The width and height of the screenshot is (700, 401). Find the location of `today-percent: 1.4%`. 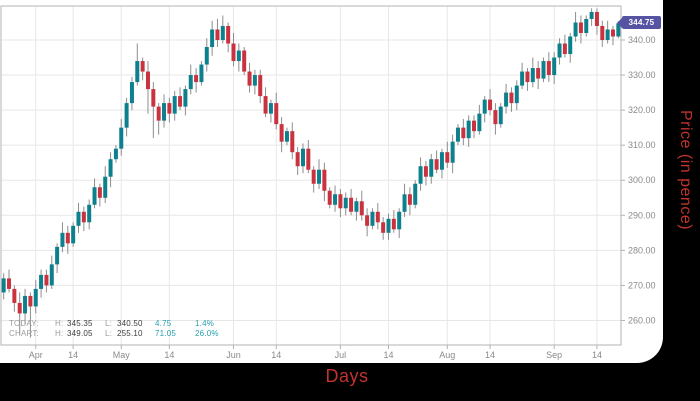

today-percent: 1.4% is located at coordinates (205, 323).